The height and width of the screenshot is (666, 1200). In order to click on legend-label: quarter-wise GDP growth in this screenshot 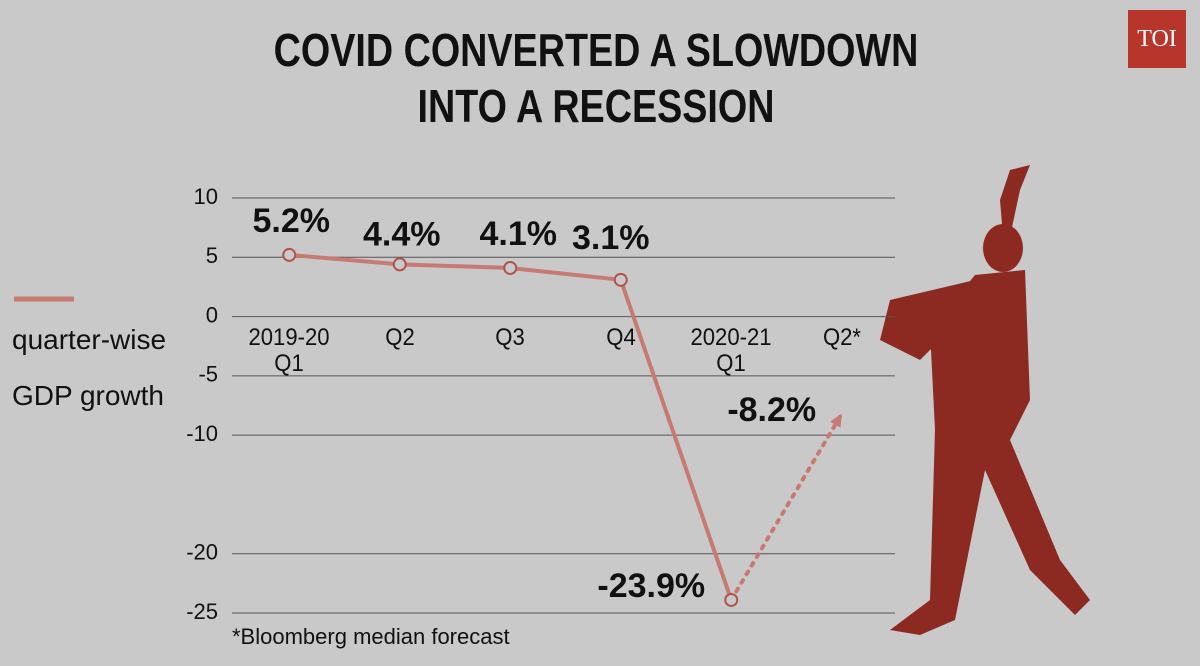, I will do `click(89, 367)`.